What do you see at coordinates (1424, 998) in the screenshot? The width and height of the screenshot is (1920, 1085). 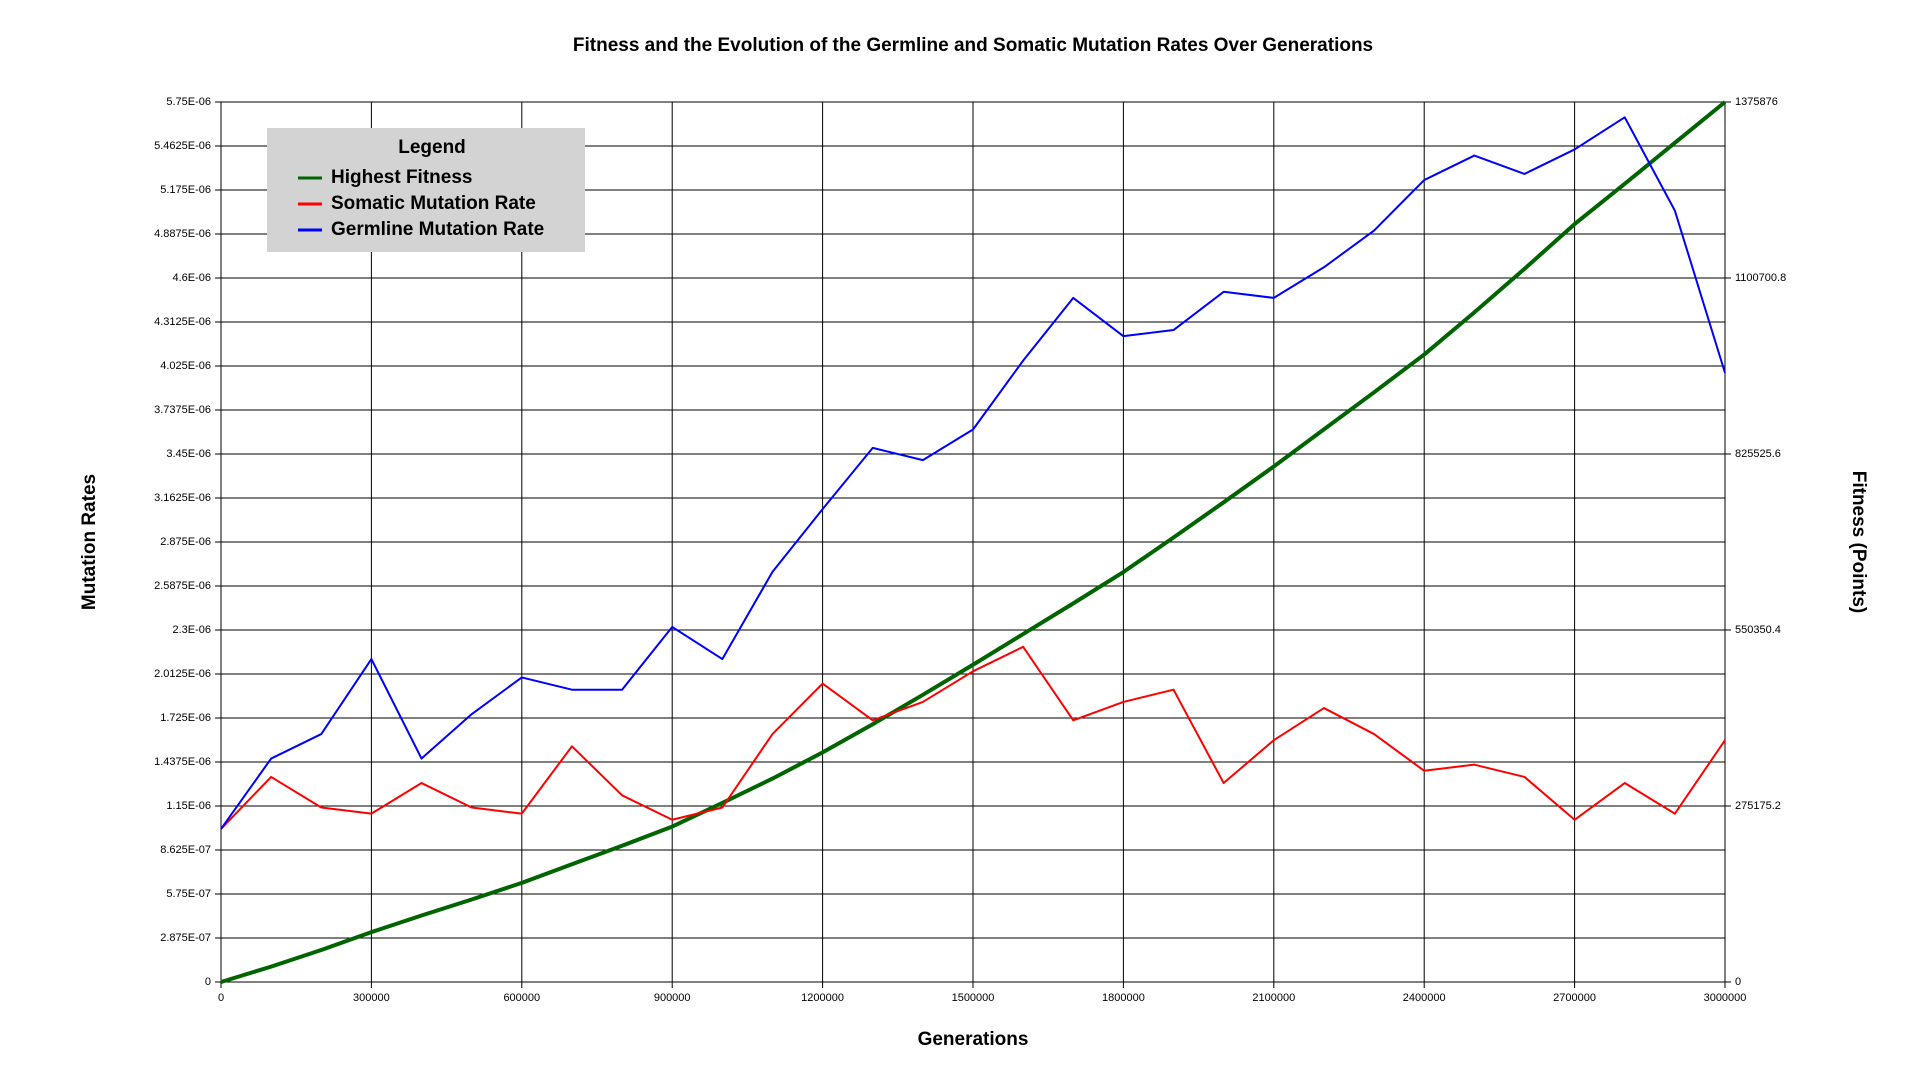 I see `x-tick-label: 2400000` at bounding box center [1424, 998].